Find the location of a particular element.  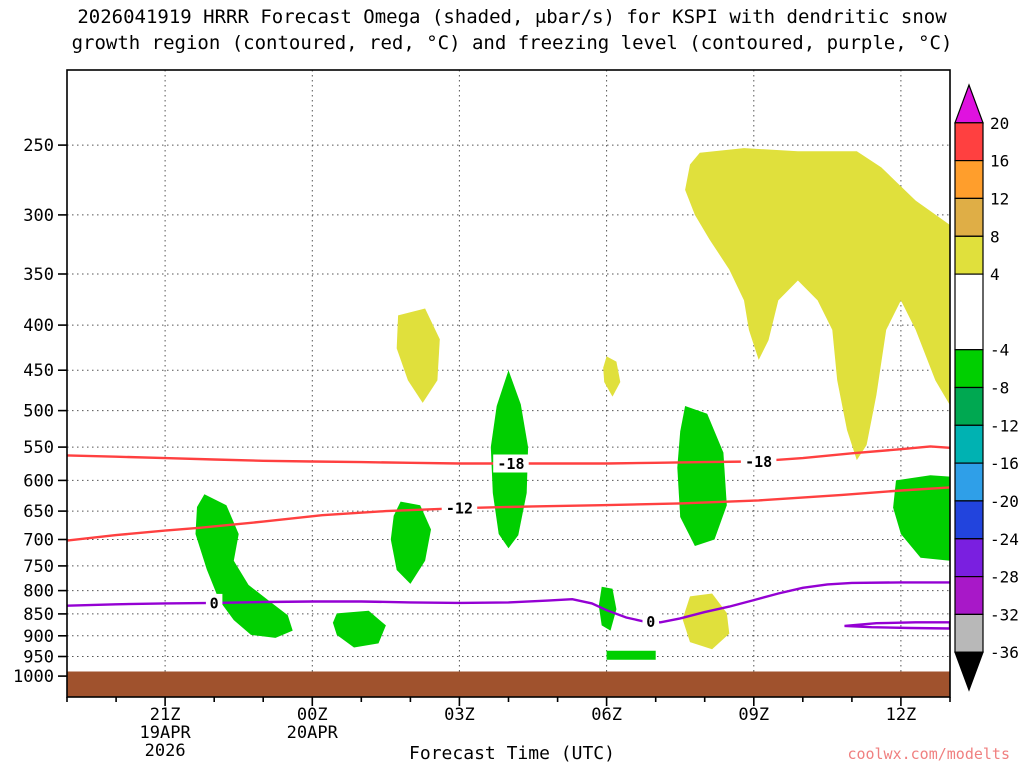

y-axis-tick-label: 550 is located at coordinates (38, 448).